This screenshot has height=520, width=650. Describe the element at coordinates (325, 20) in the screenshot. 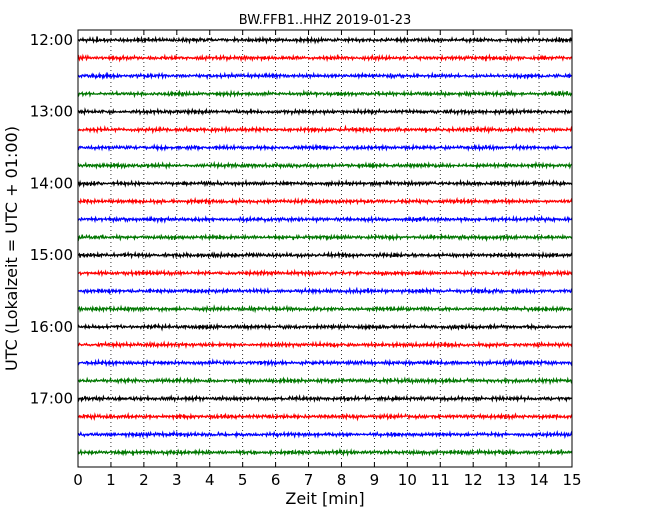

I see `chart-title: BW.FFB1..HHZ 2019-01-23` at that location.